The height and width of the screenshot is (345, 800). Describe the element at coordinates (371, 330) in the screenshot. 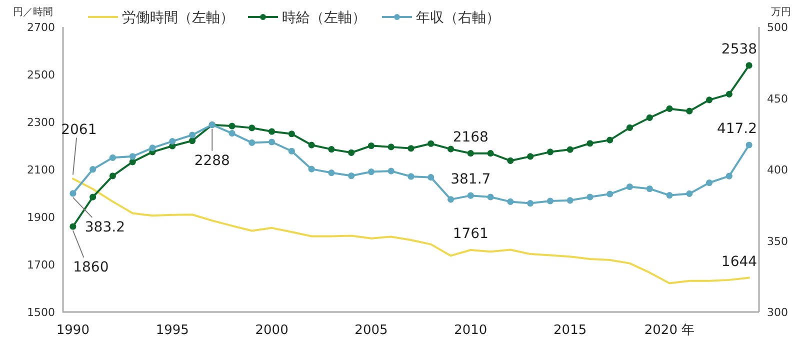

I see `x-tick-label: 2005` at that location.